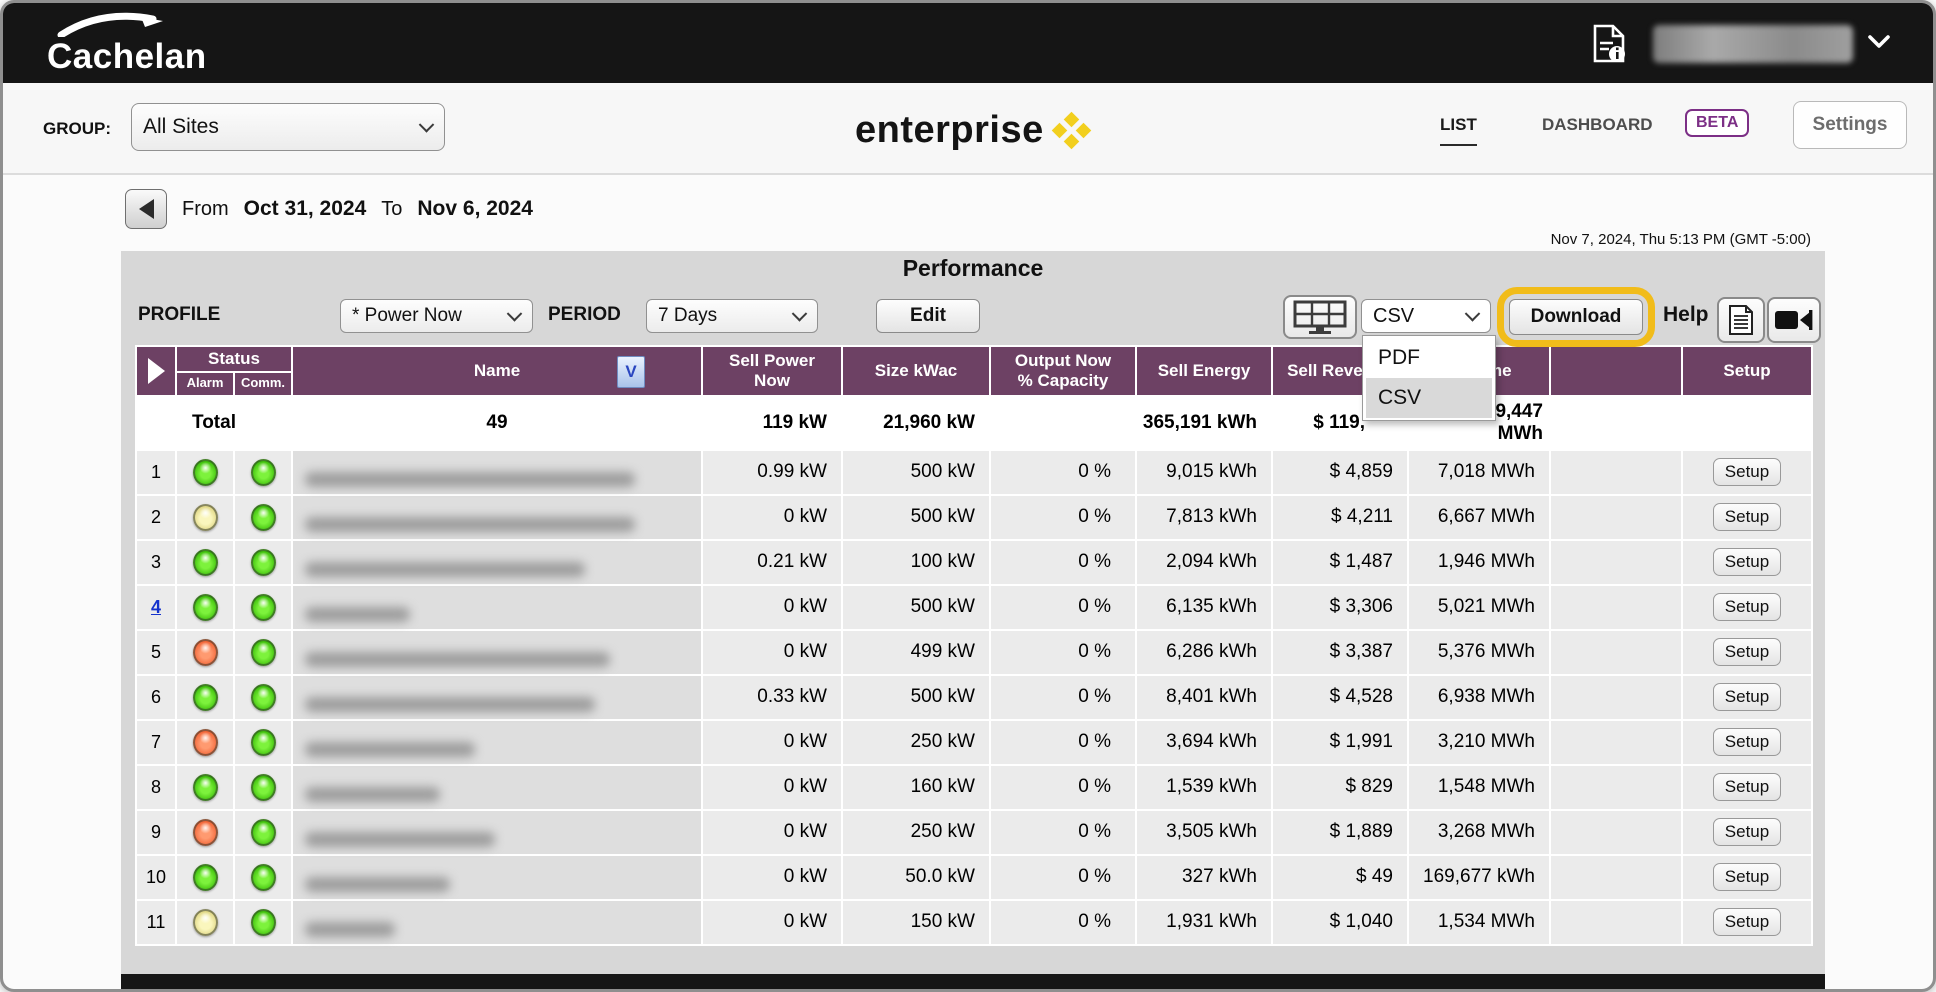  I want to click on alarm-subheader: Alarm, so click(205, 383).